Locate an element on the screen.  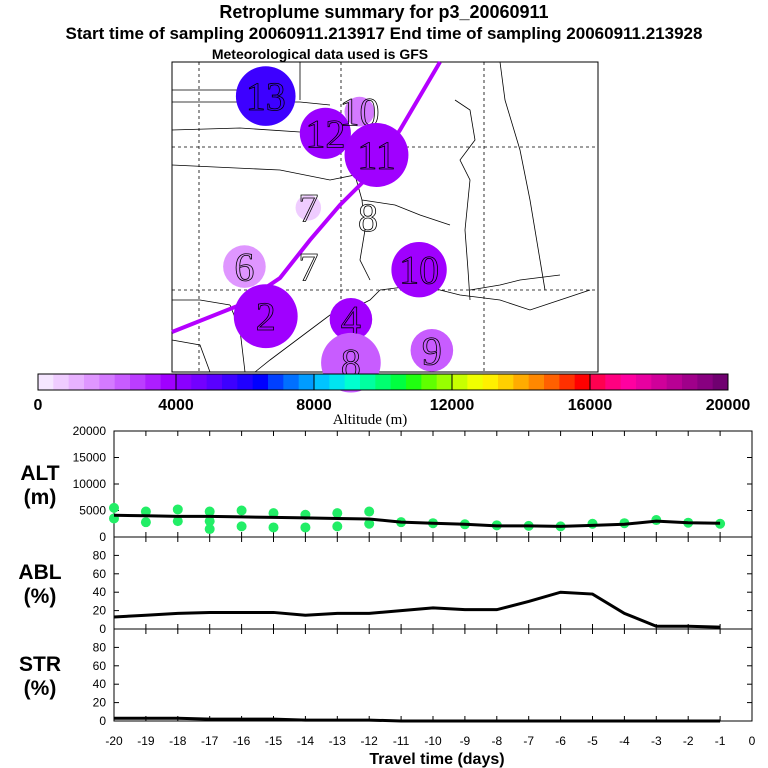
plume-marker-label: 2 is located at coordinates (266, 316).